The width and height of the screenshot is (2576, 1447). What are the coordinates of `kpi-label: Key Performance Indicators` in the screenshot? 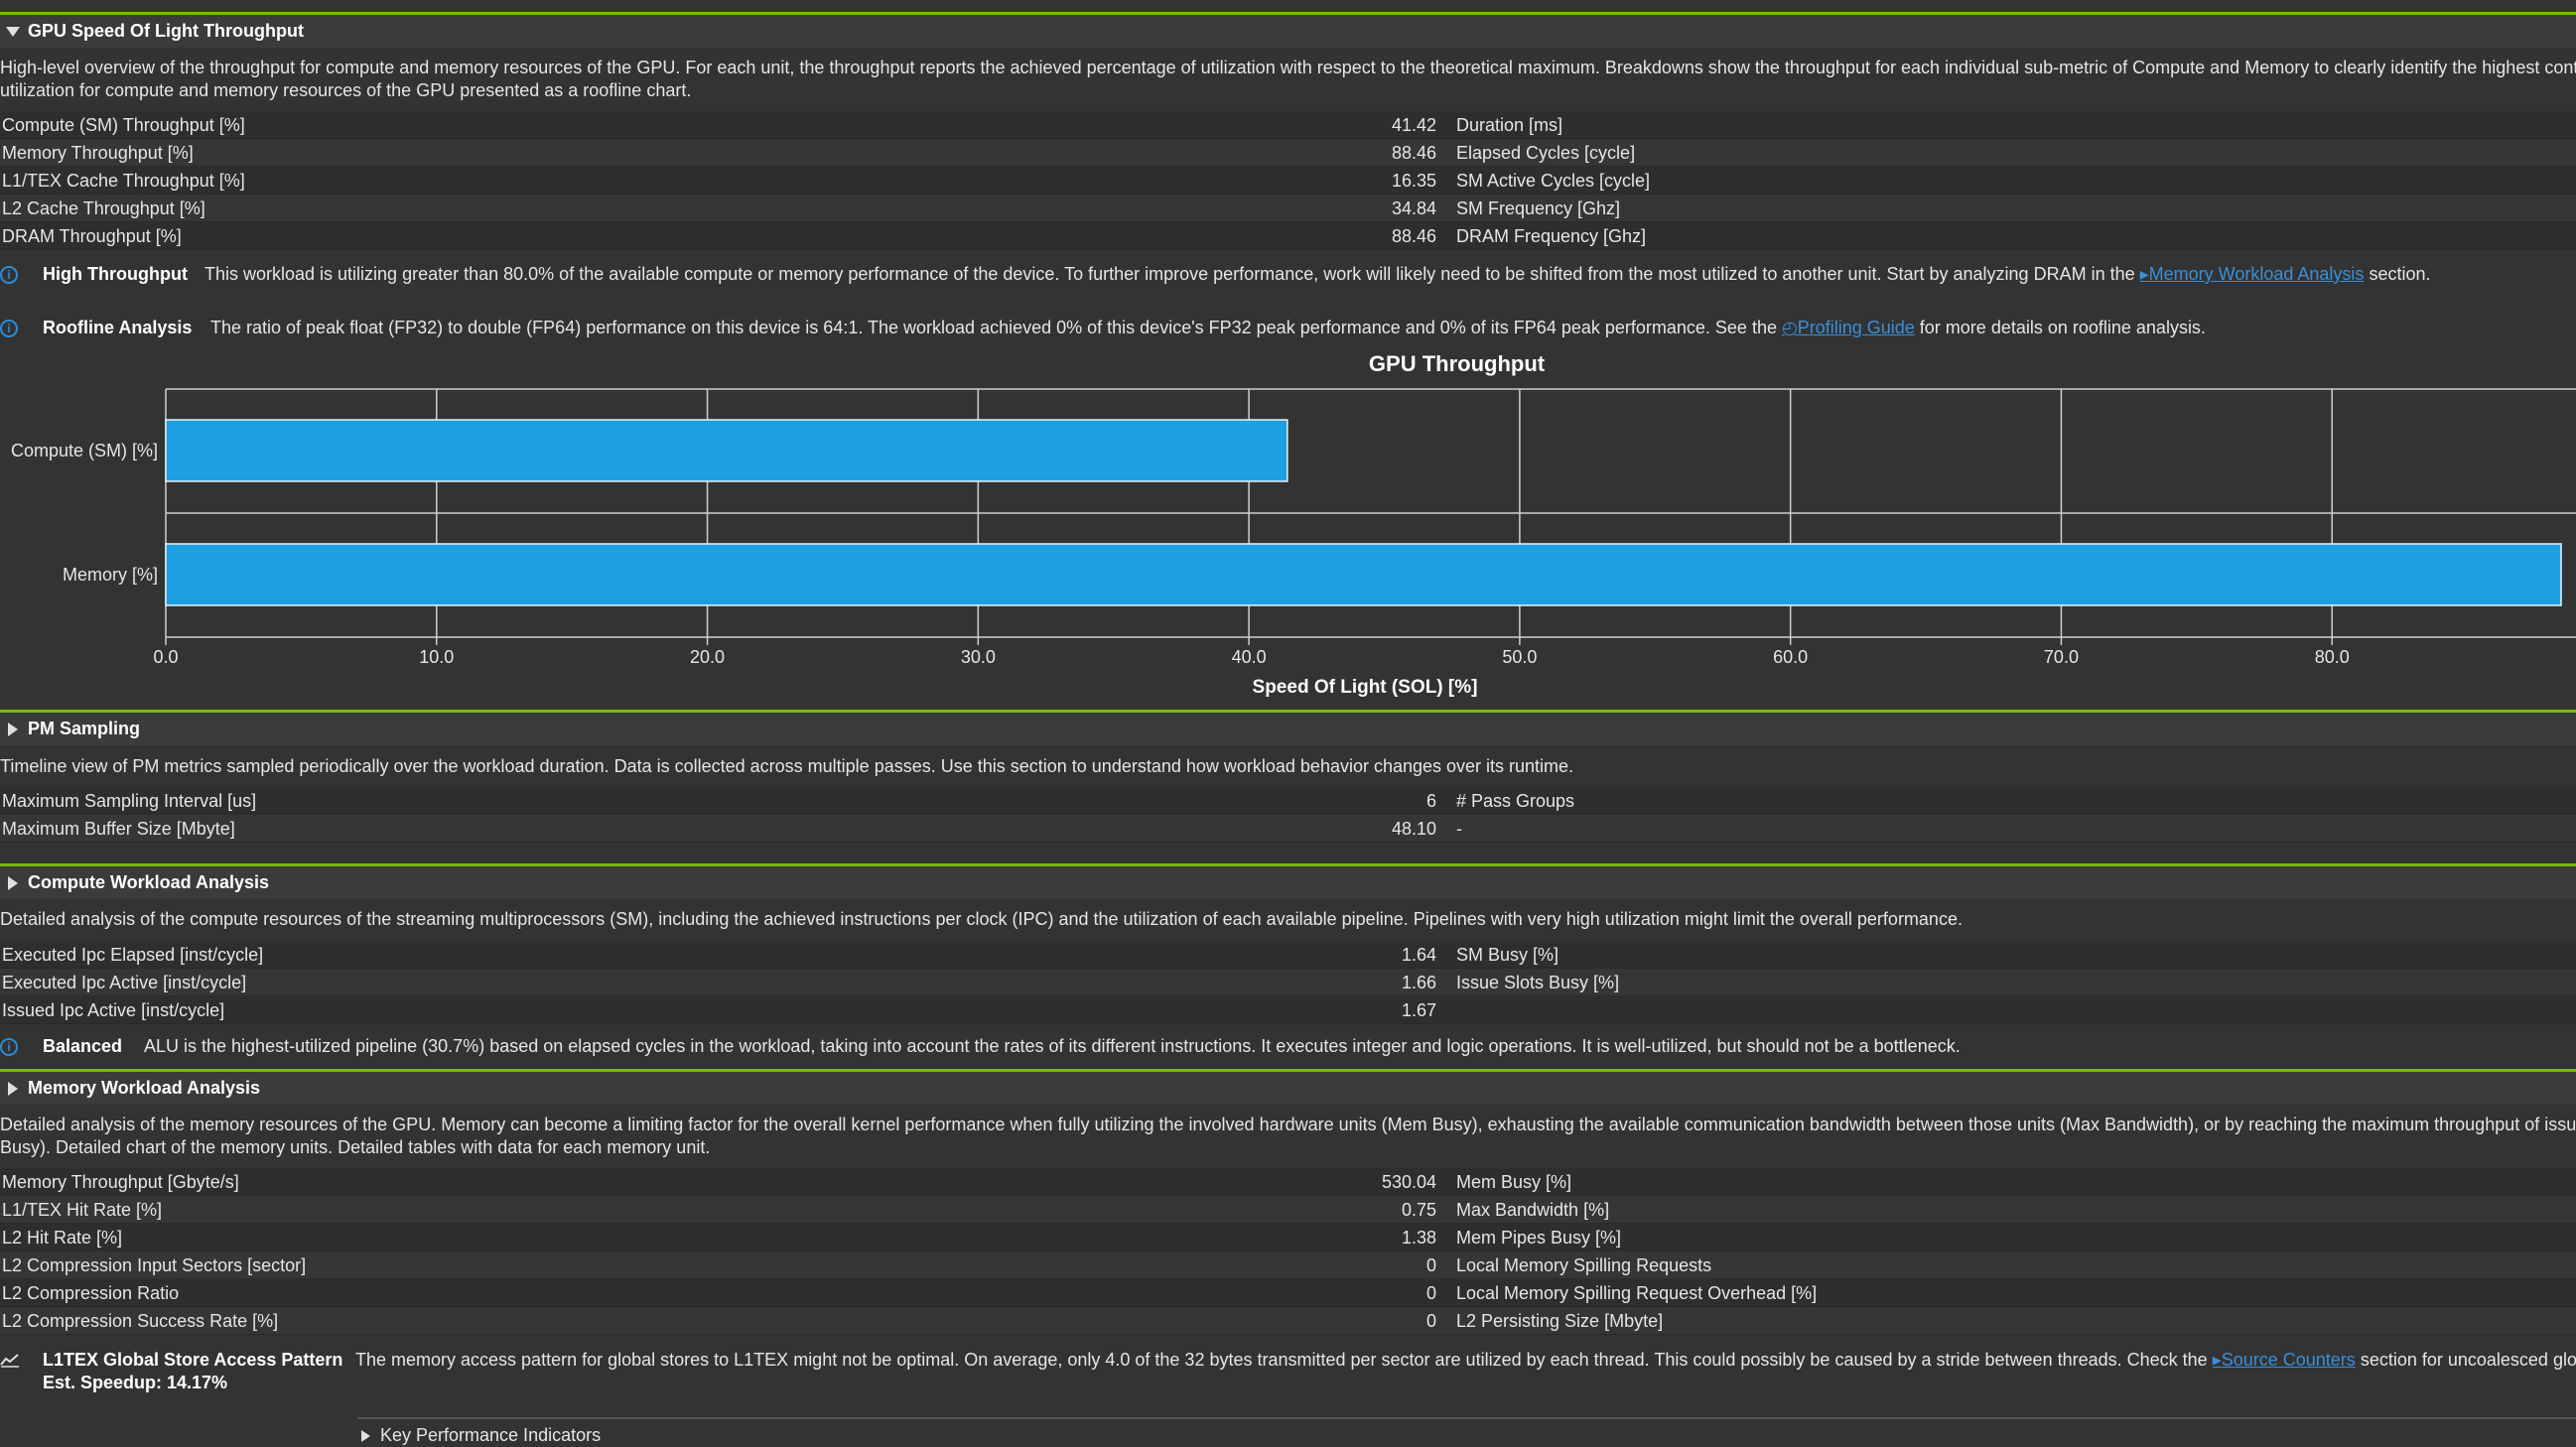 It's located at (491, 1435).